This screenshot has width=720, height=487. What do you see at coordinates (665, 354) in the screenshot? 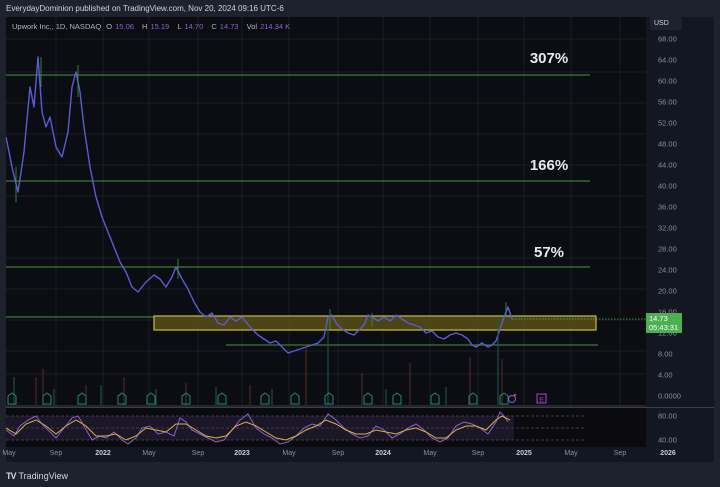
I see `price-tick: 8.00` at bounding box center [665, 354].